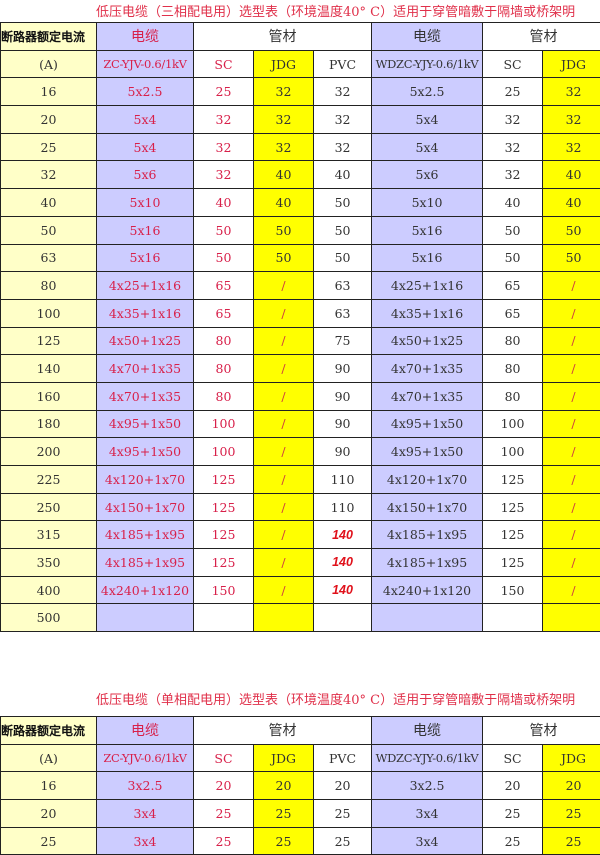  Describe the element at coordinates (145, 480) in the screenshot. I see `cable-zc-yjv-cell: 4x120+1x70` at that location.